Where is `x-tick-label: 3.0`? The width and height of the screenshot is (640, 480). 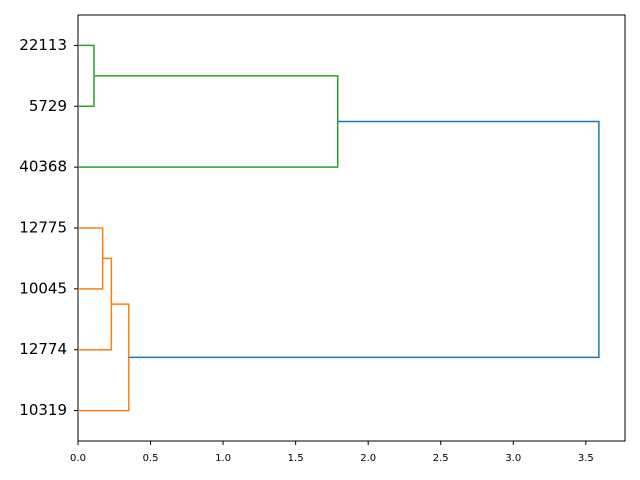 x-tick-label: 3.0 is located at coordinates (513, 458).